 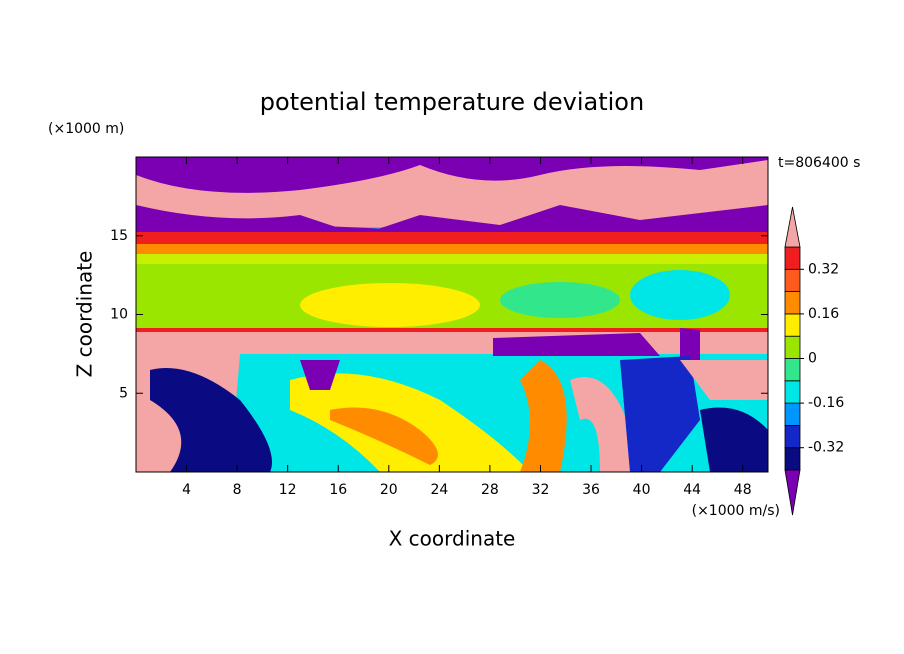 I want to click on x-tick-label: 28, so click(x=490, y=490).